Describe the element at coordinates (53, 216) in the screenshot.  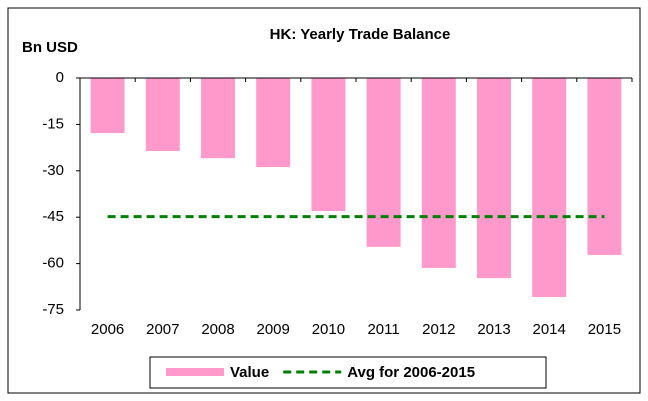
I see `y-tick-label: -45` at that location.